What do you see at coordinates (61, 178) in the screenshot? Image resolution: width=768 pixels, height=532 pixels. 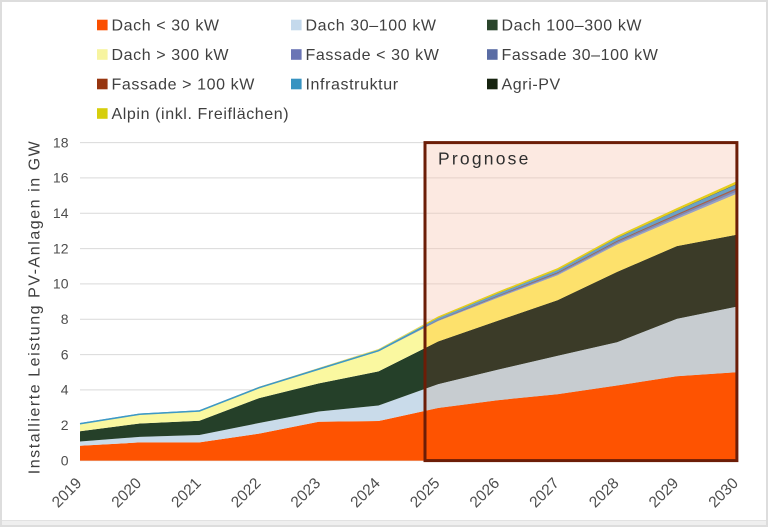 I see `svg-text: 16` at bounding box center [61, 178].